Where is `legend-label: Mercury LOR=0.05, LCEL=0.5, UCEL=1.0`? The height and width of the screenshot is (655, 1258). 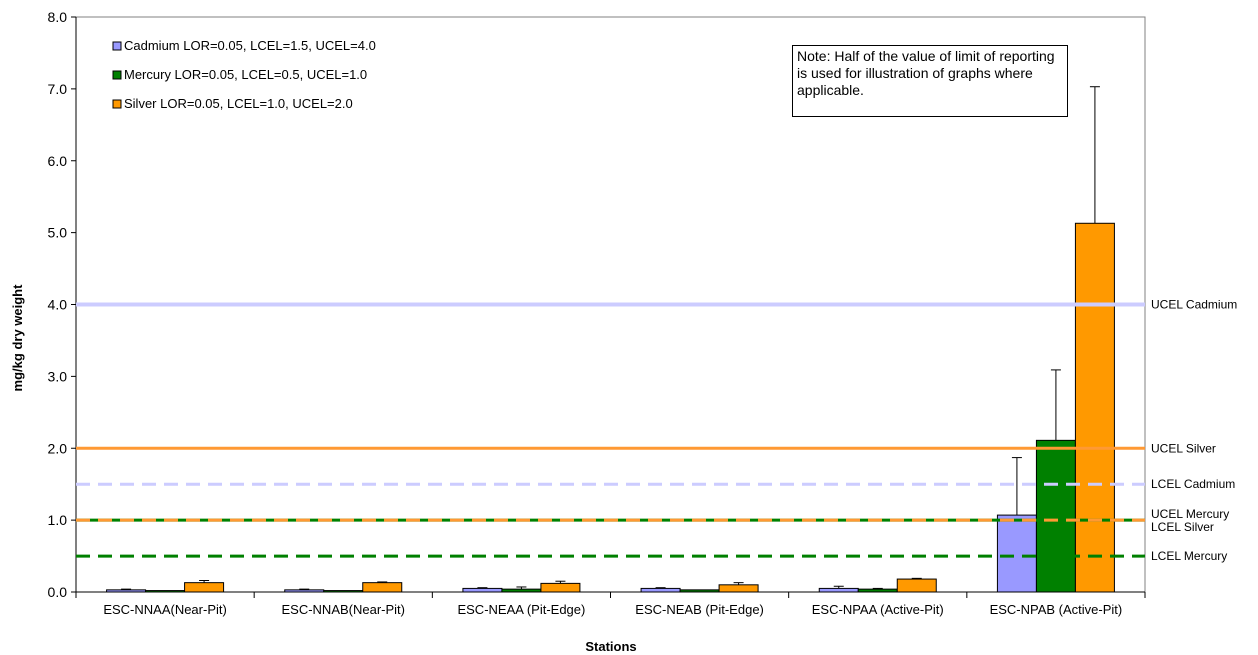 legend-label: Mercury LOR=0.05, LCEL=0.5, UCEL=1.0 is located at coordinates (245, 74).